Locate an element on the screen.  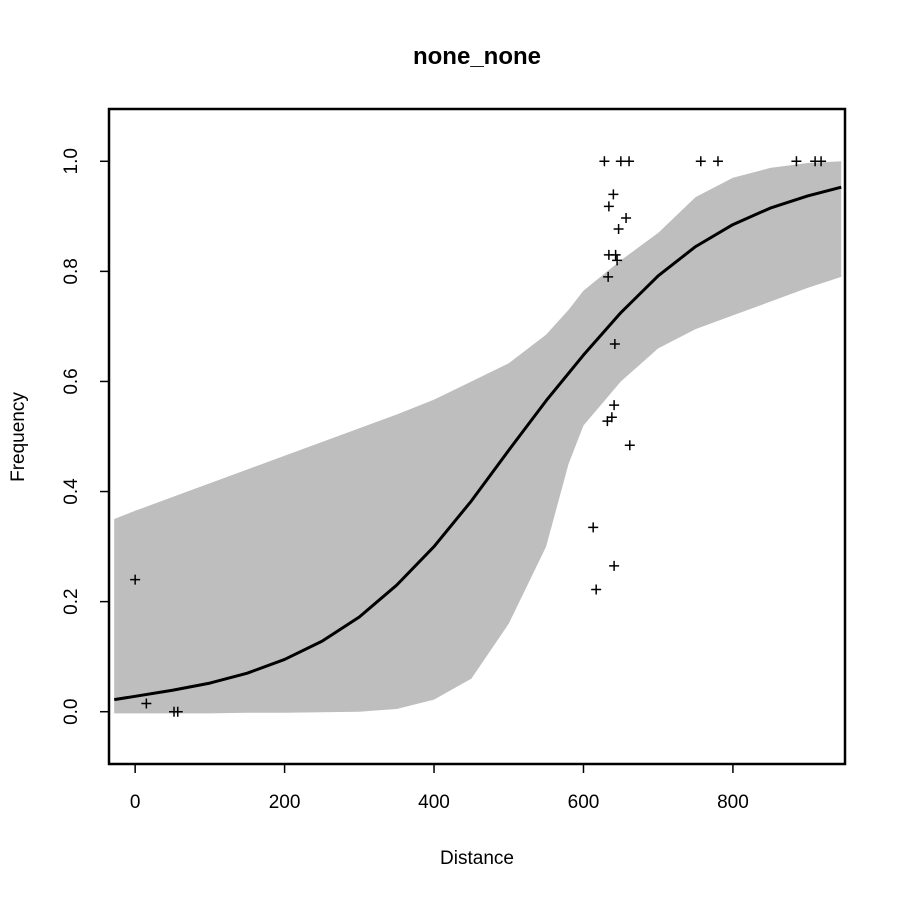
y-tick-label: 0.2 is located at coordinates (71, 601).